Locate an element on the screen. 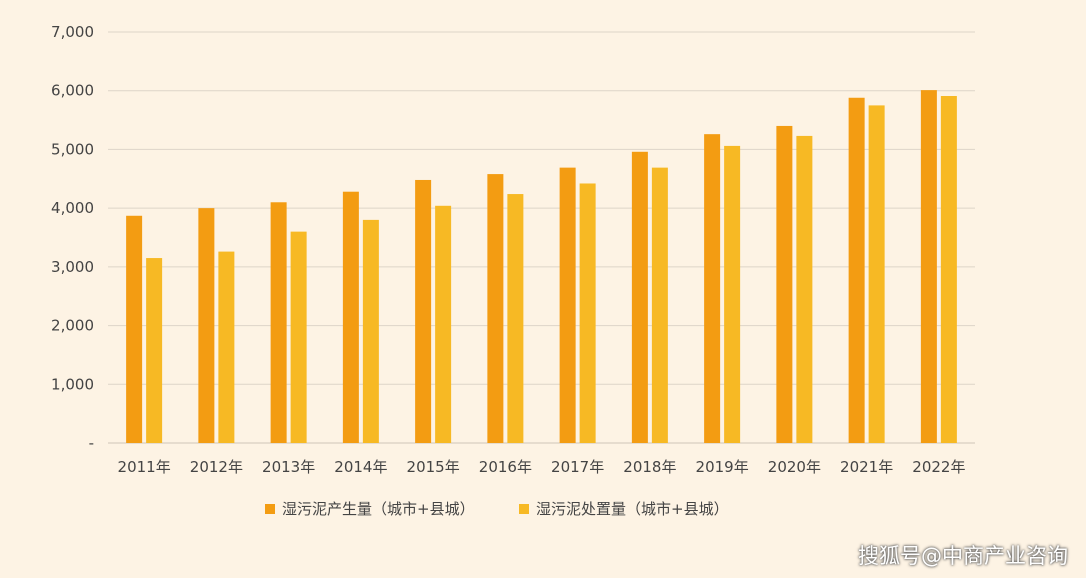  y-tick-label: 1,000 is located at coordinates (72, 384).